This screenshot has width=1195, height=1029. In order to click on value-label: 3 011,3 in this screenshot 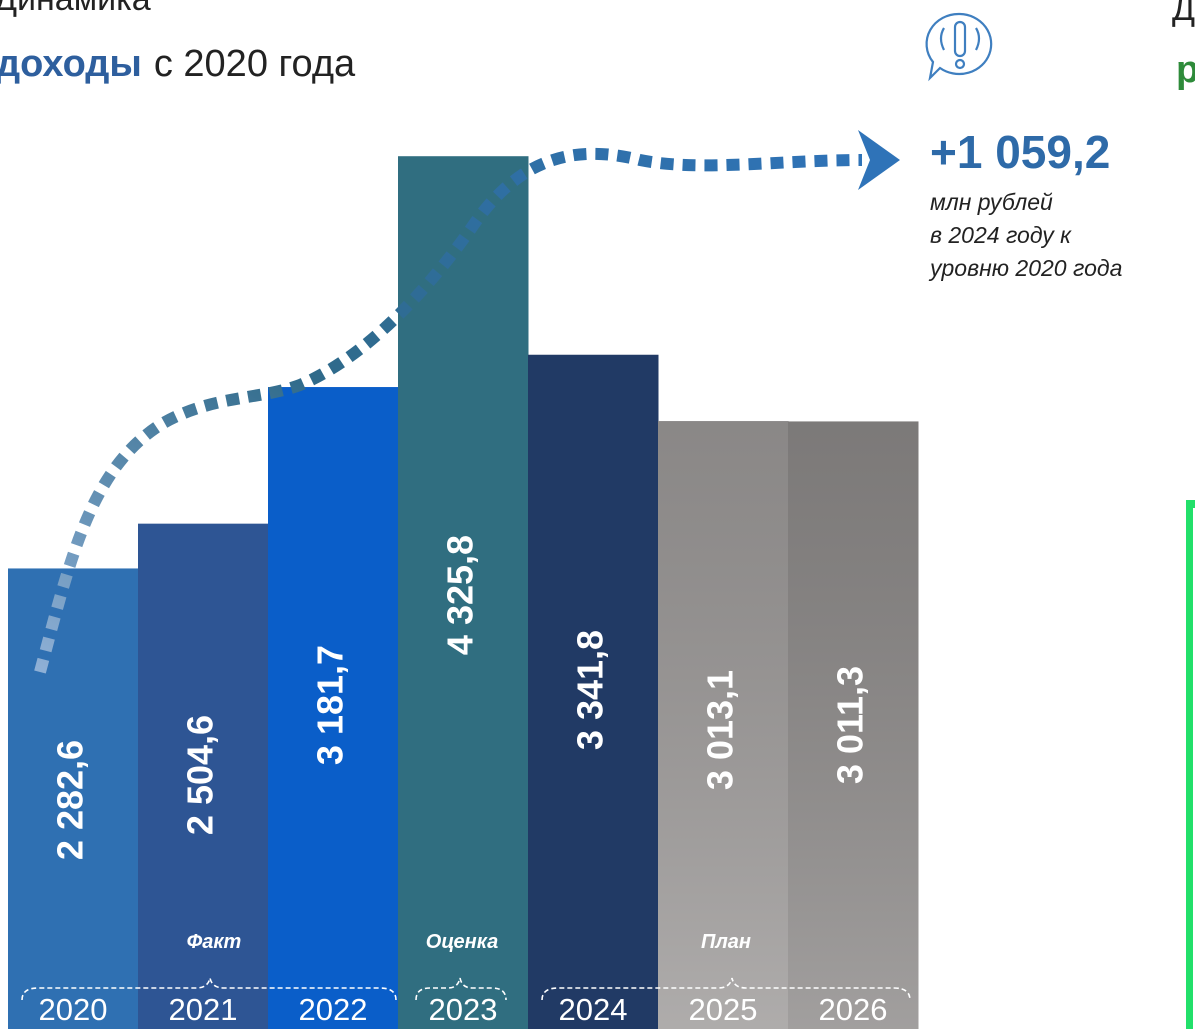, I will do `click(850, 725)`.